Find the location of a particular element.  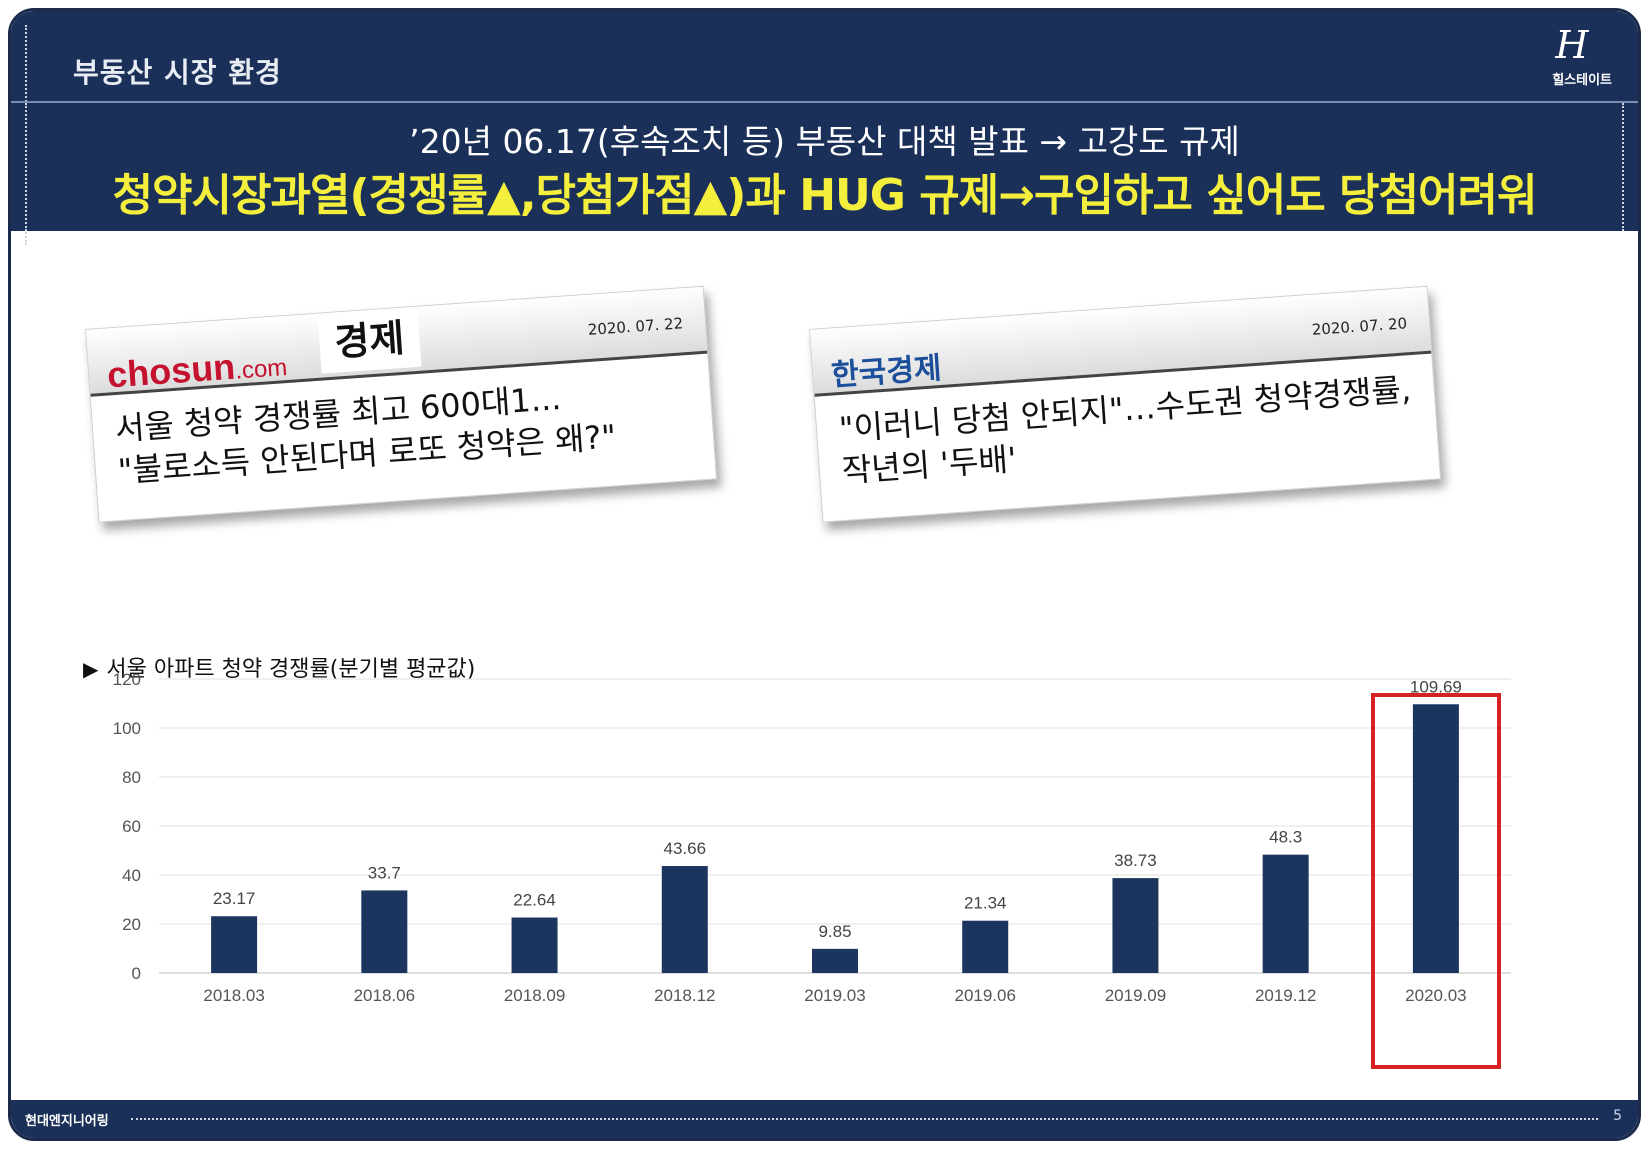

data-label: 48.3 is located at coordinates (1285, 837).